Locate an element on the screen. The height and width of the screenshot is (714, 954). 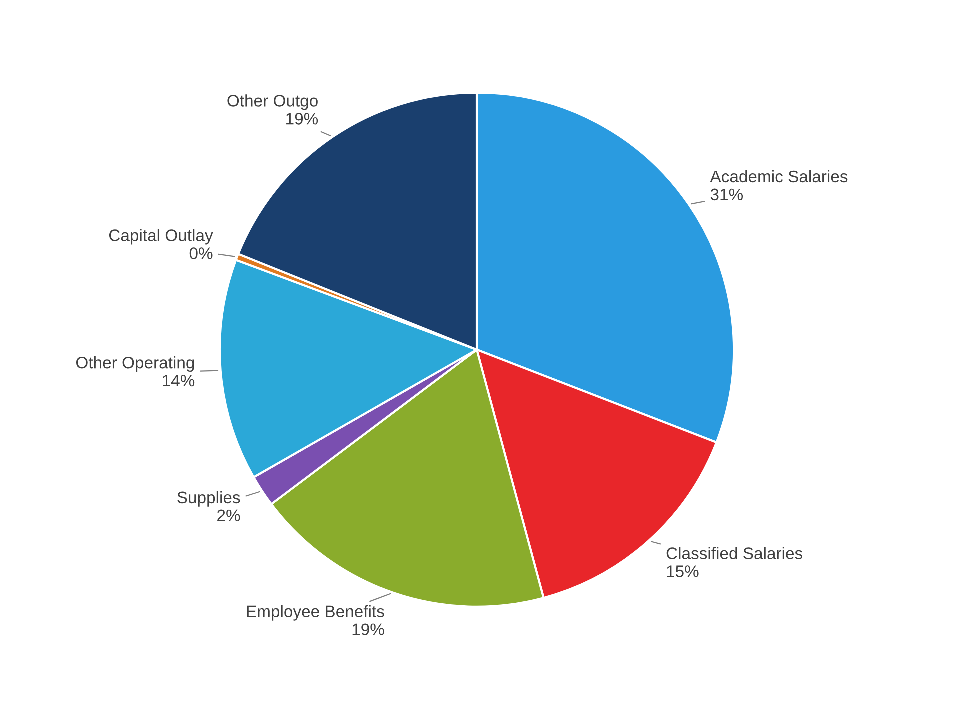
data-label: 14% is located at coordinates (179, 380).